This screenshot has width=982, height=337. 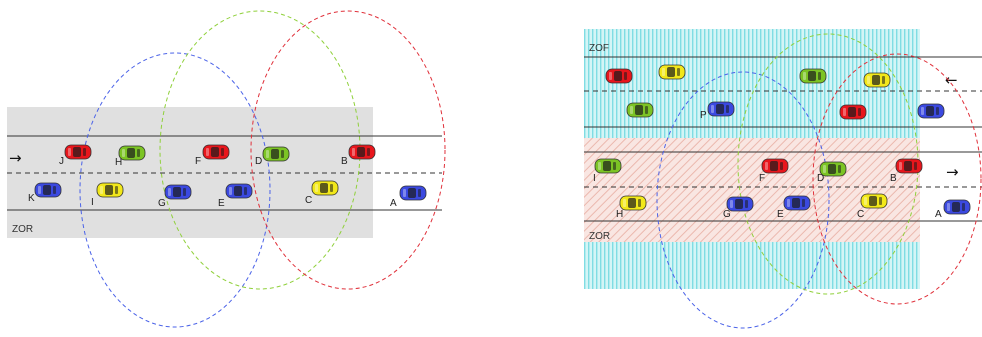 I want to click on vehicle-f, so click(x=216, y=152).